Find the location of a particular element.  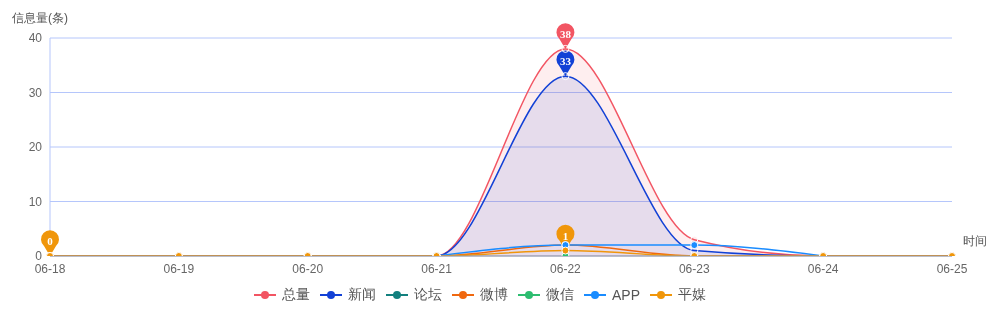

legend-label: APP is located at coordinates (625, 295).